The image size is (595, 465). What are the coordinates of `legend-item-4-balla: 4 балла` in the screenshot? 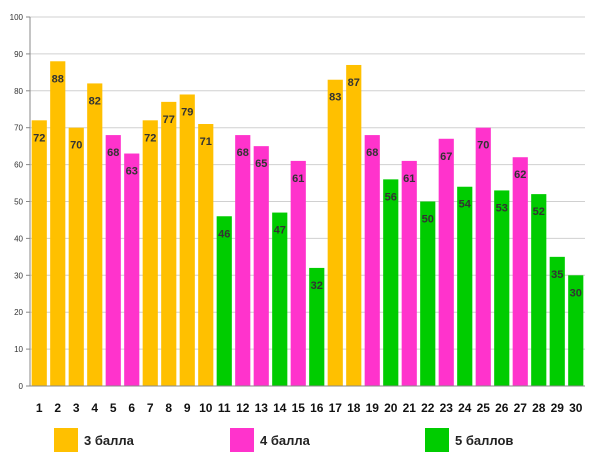 It's located at (270, 440).